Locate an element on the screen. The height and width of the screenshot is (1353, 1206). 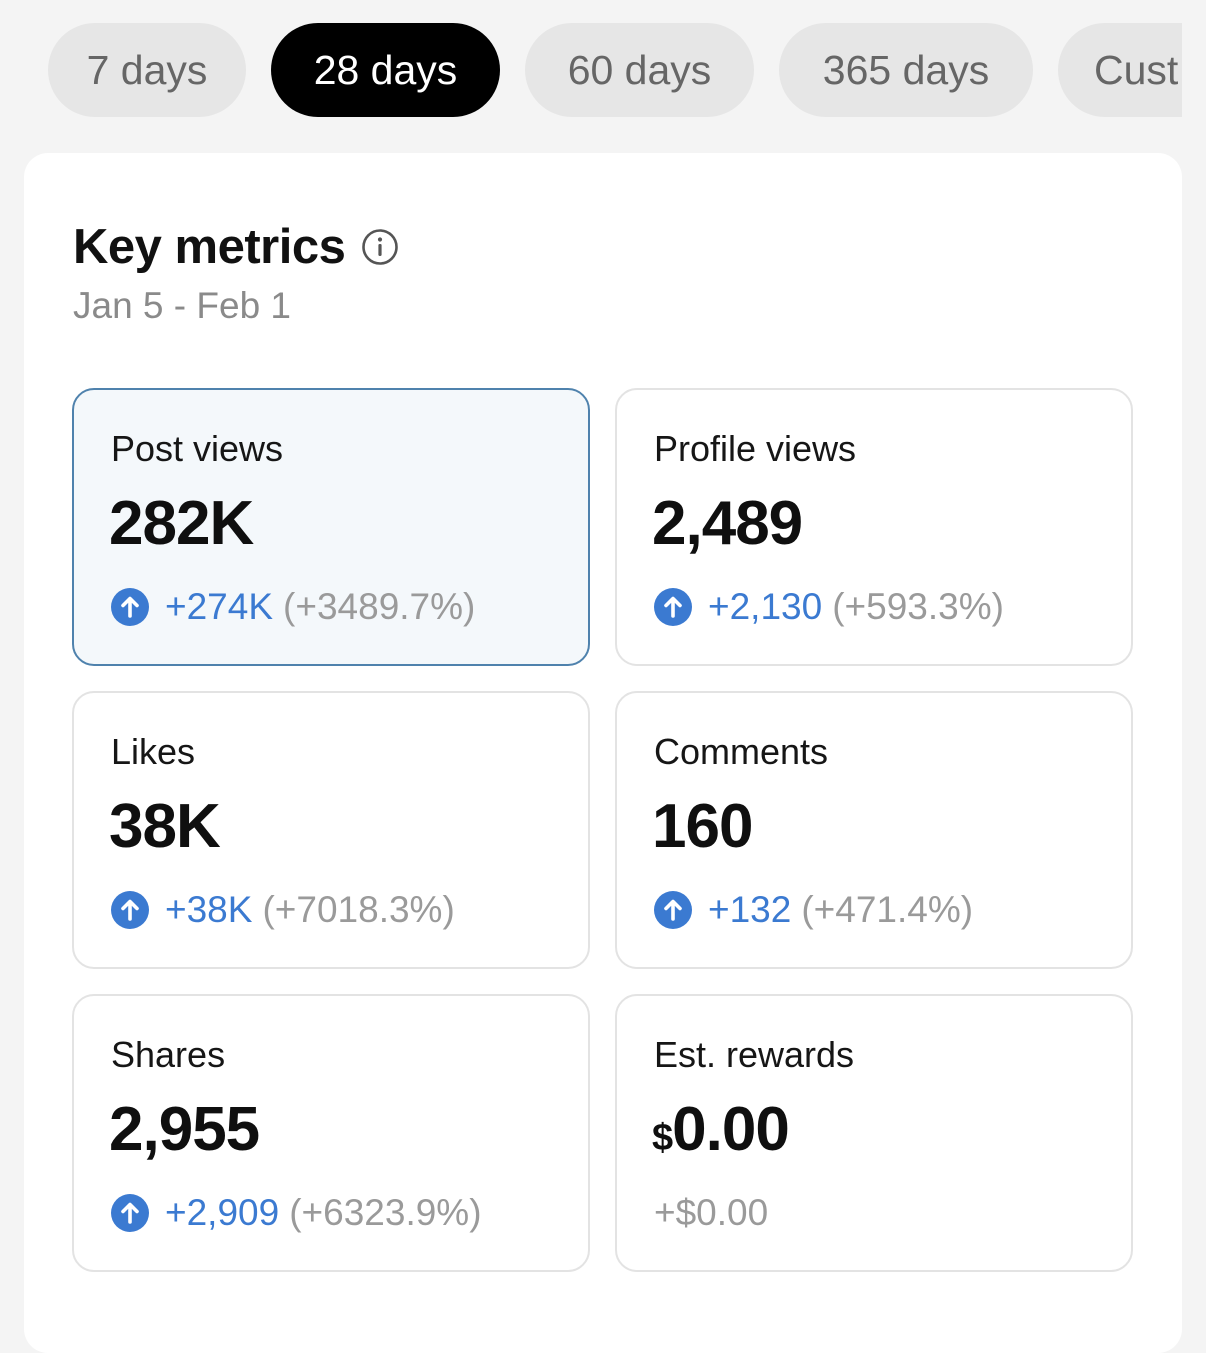
metric-label: Comments is located at coordinates (741, 751).